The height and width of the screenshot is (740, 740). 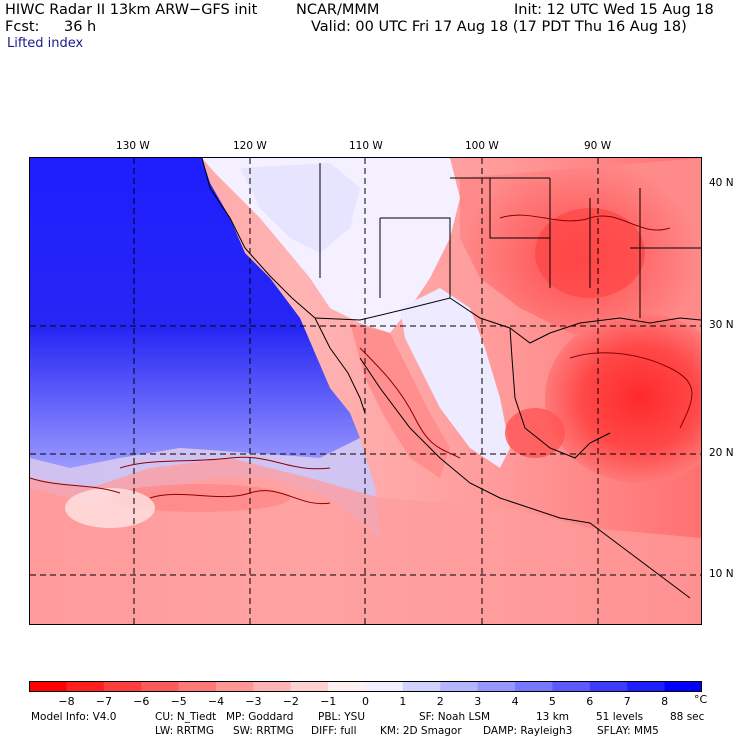 I want to click on field-name: Lifted index, so click(x=45, y=43).